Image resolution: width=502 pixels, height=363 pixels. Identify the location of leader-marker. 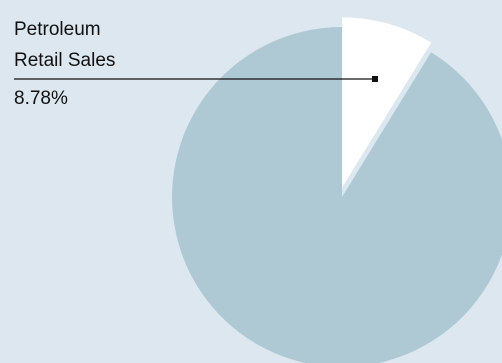
(375, 79).